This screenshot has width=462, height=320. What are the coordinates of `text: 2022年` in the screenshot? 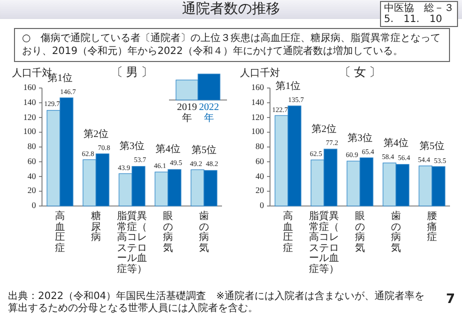 It's located at (209, 113).